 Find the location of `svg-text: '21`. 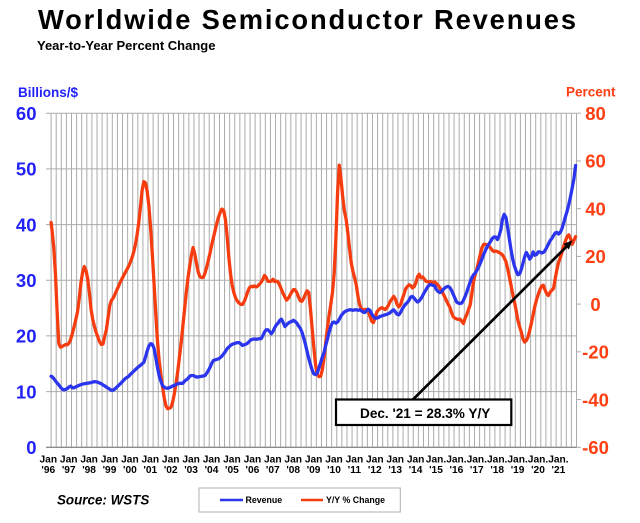

svg-text: '21 is located at coordinates (559, 470).